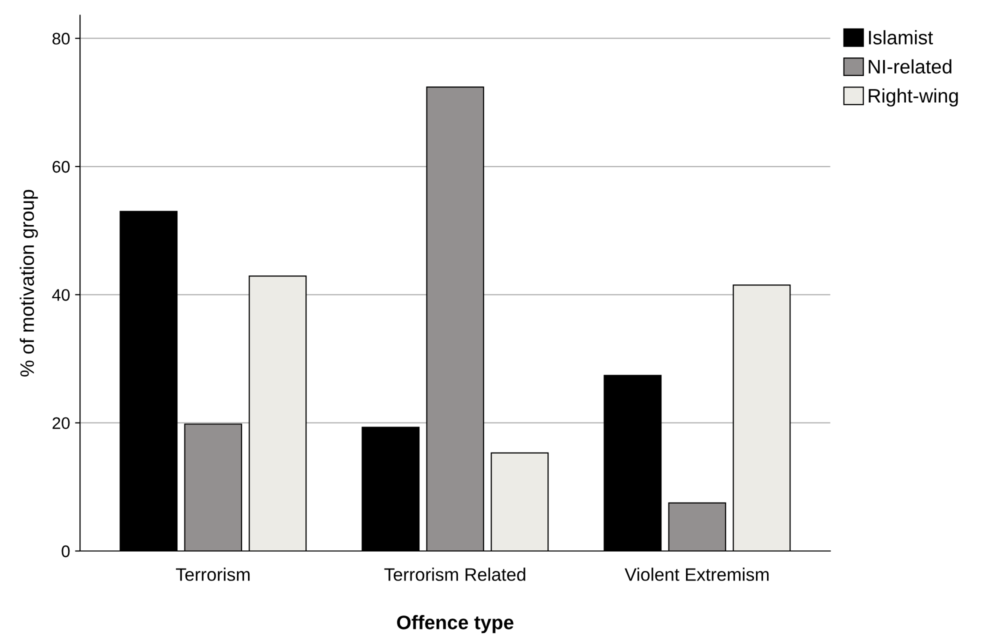 Image resolution: width=982 pixels, height=637 pixels. I want to click on legend-label: NI-related, so click(910, 66).